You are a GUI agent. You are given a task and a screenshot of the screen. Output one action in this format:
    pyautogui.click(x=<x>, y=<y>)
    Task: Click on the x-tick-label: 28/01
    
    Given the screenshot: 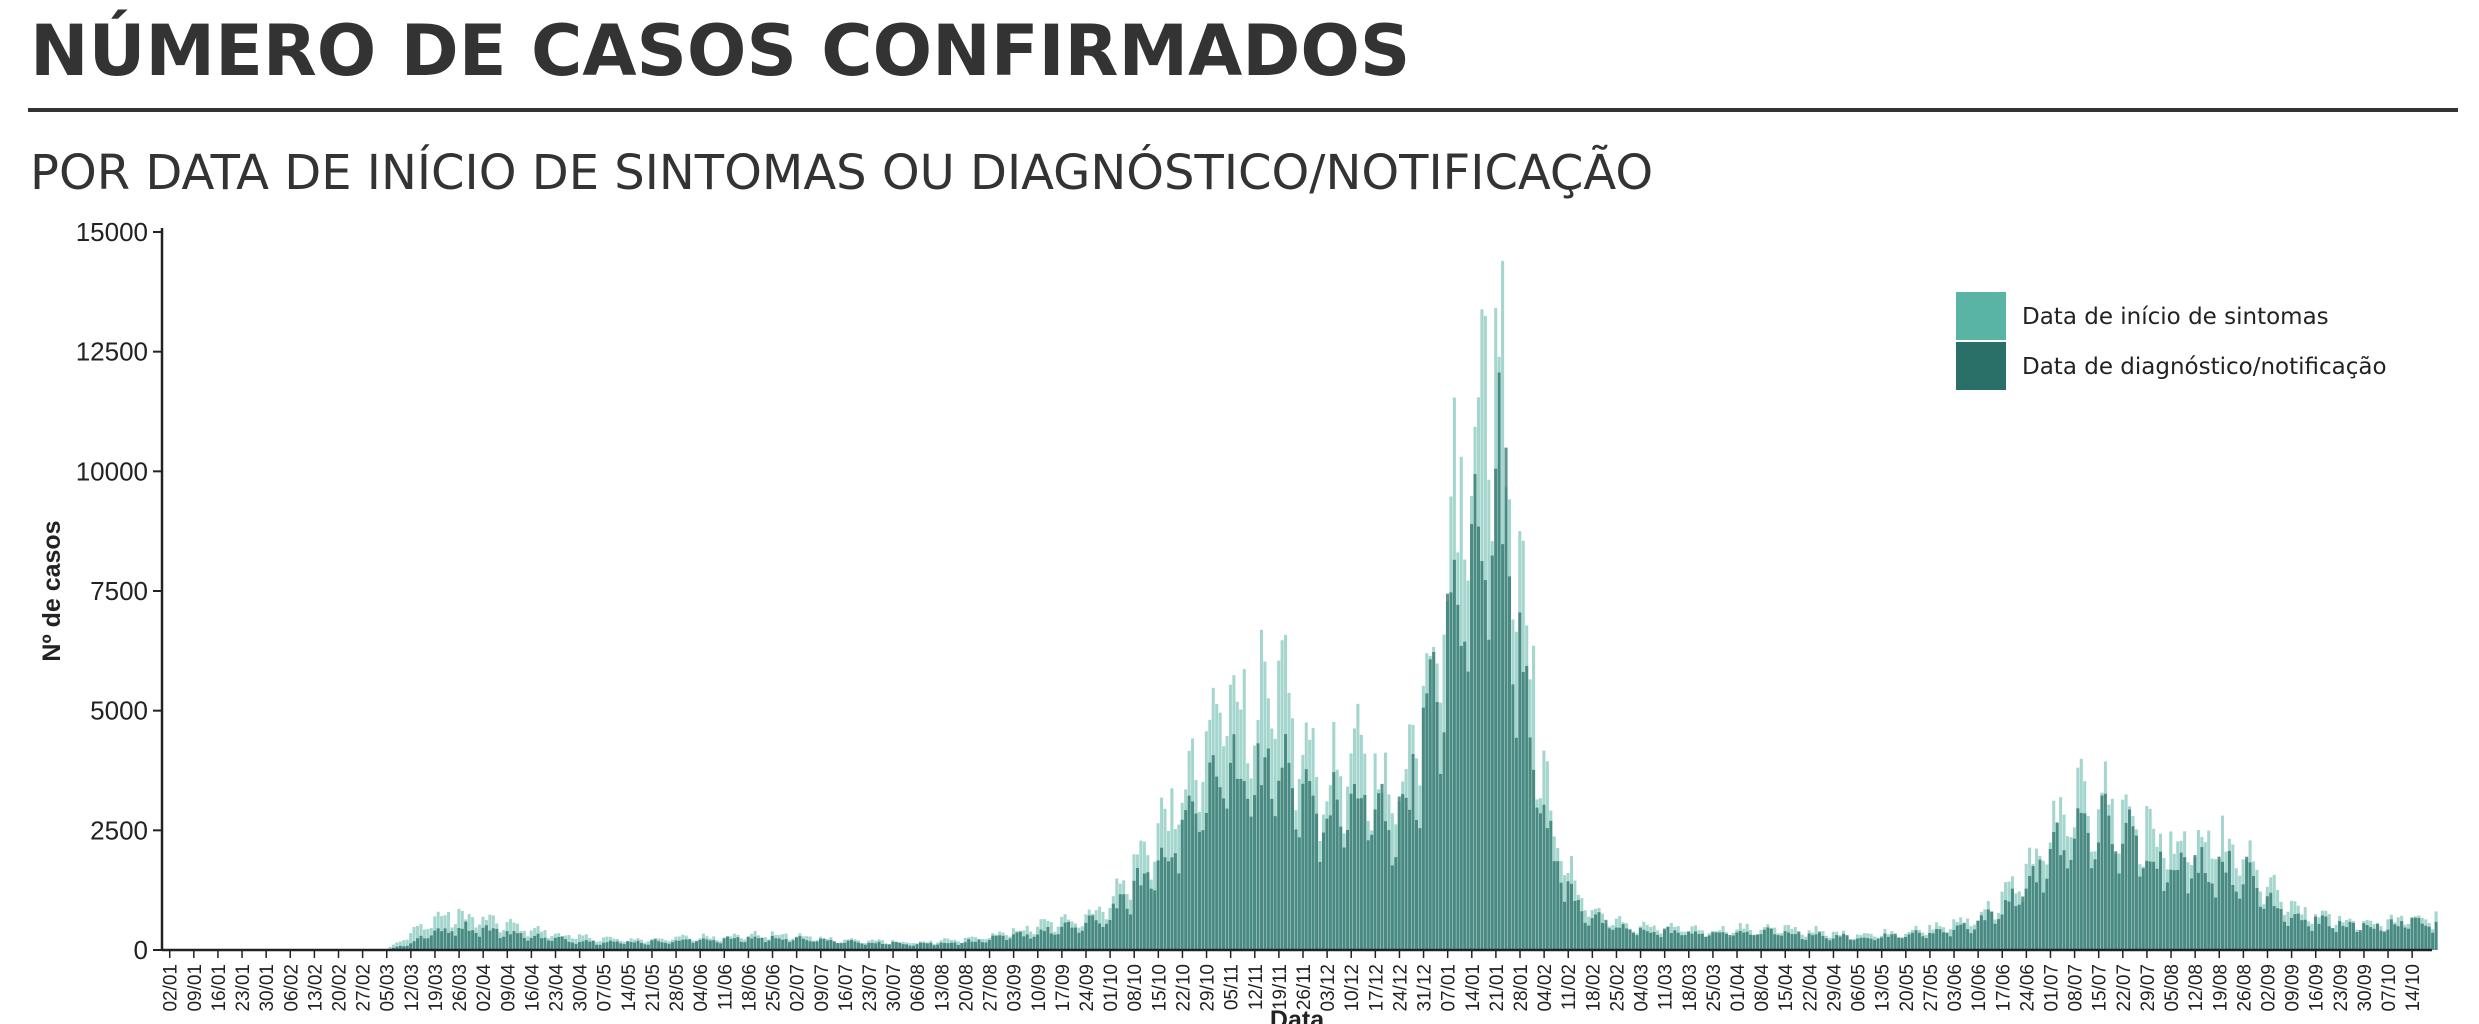 What is the action you would take?
    pyautogui.click(x=1521, y=988)
    